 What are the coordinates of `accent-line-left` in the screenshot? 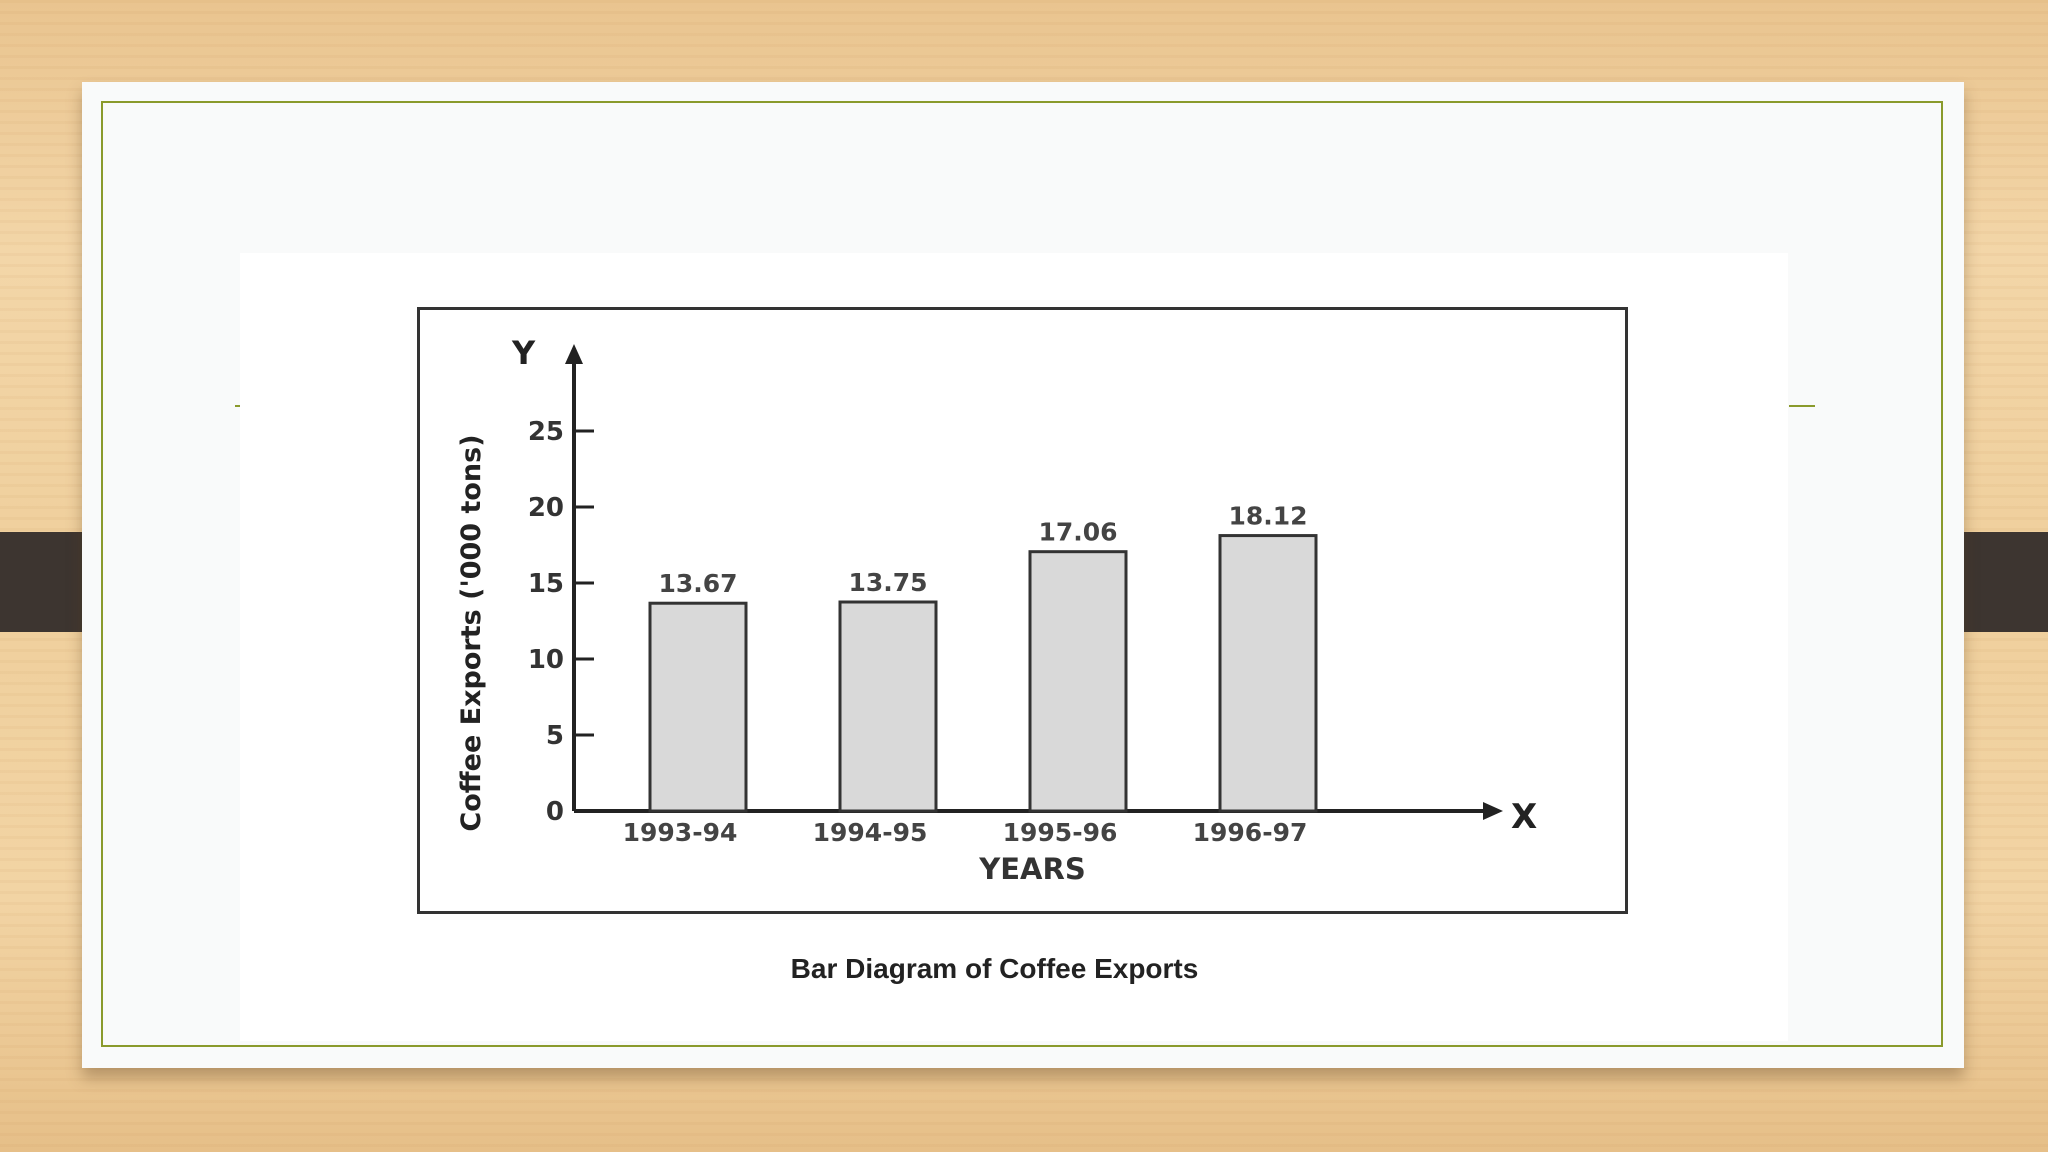 It's located at (238, 406).